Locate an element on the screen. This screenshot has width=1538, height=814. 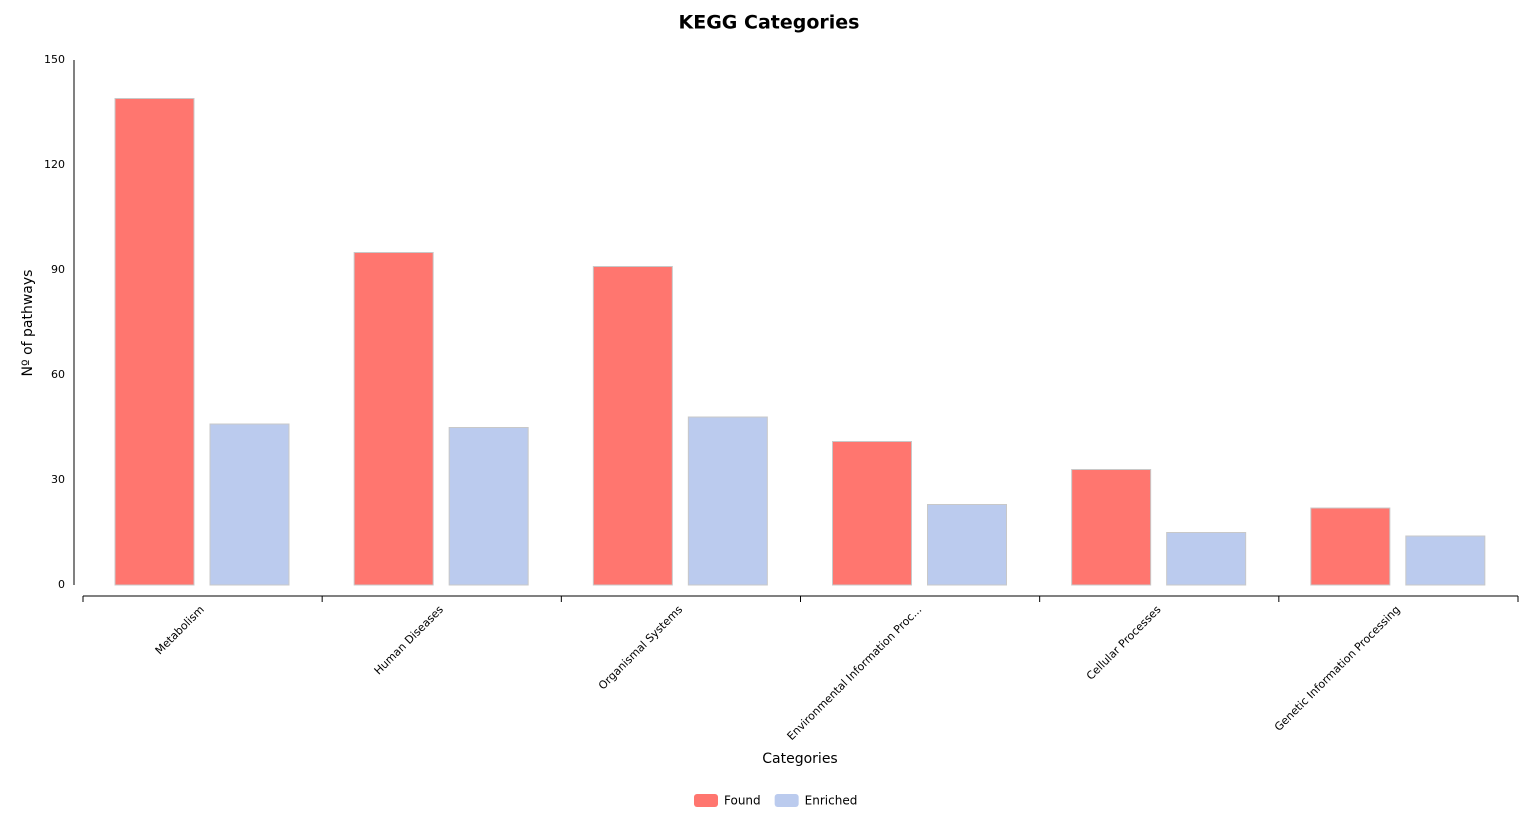
x-tick-label: Organismal Systems is located at coordinates (640, 647).